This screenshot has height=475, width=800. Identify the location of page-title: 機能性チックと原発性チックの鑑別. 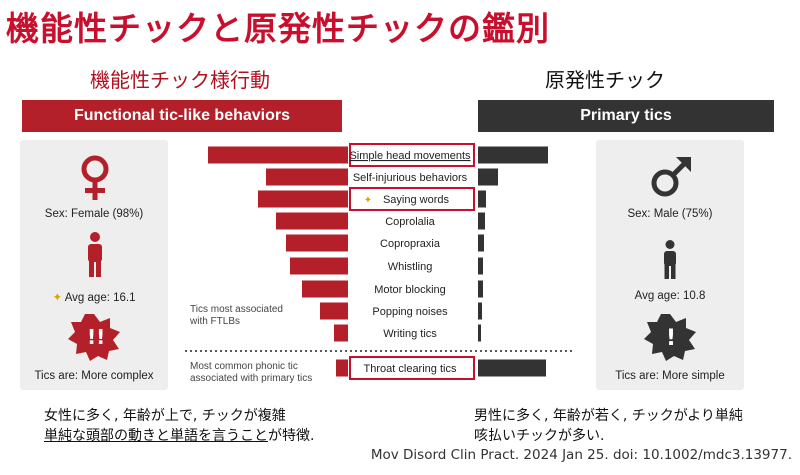
(278, 28).